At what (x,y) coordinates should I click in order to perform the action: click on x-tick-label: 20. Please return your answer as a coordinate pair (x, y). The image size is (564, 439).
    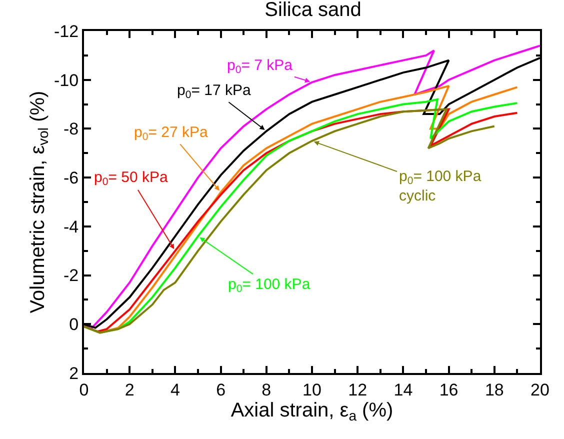
    Looking at the image, I should click on (540, 390).